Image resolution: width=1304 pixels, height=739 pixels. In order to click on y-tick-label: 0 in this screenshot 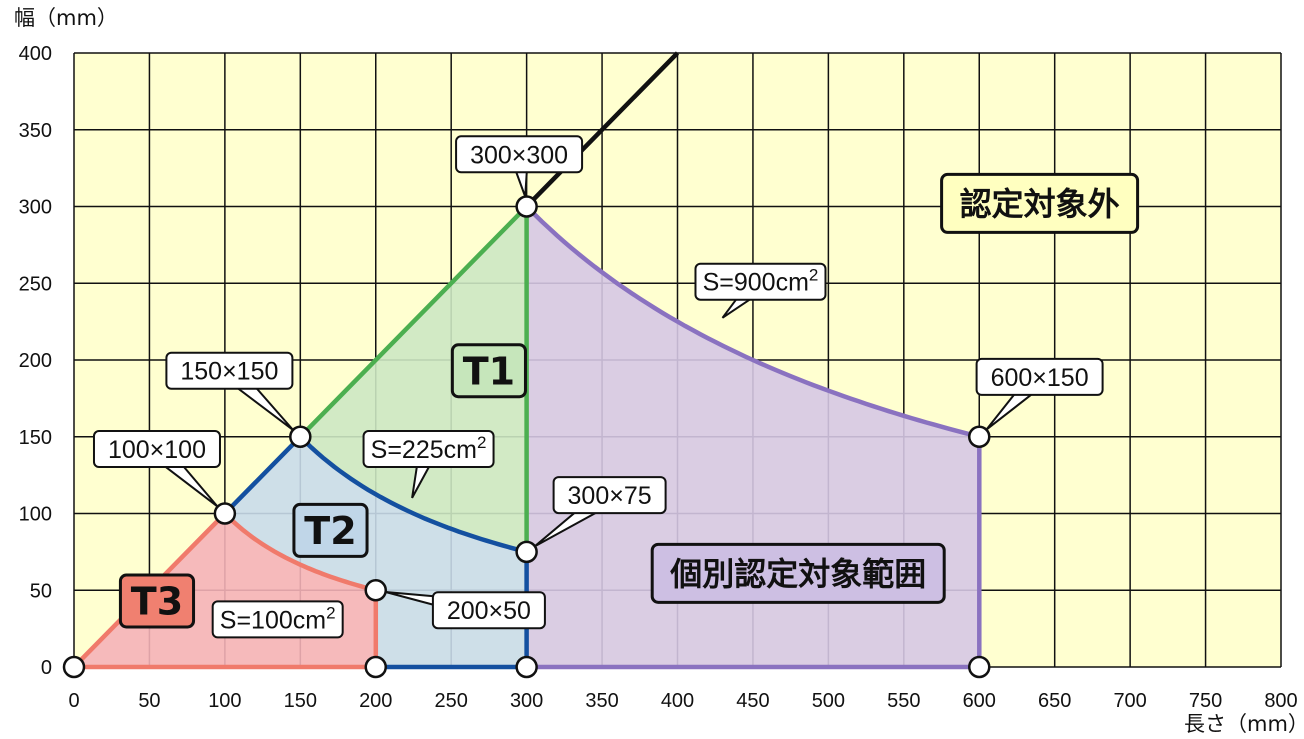, I will do `click(46, 668)`.